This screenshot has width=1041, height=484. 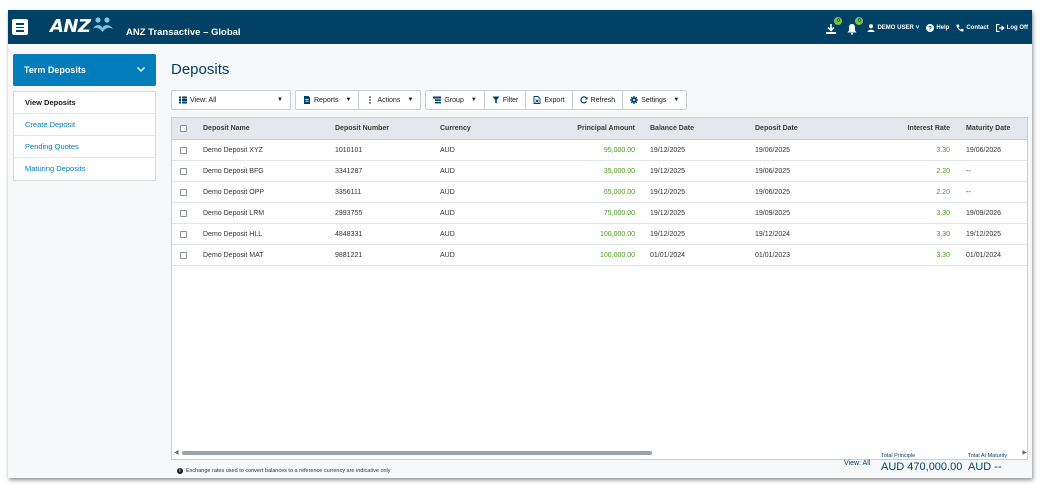 I want to click on principal-amount-cell: 35,000.00, so click(x=619, y=171).